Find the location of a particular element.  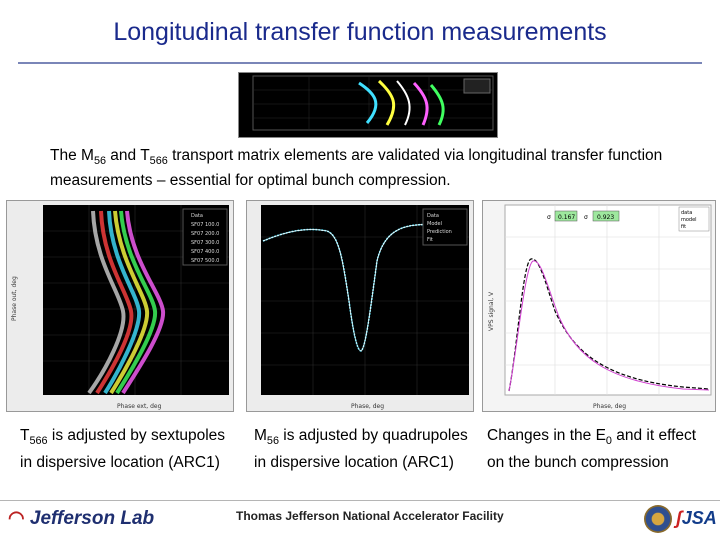

legend-label: SF07 500.0 is located at coordinates (205, 261).